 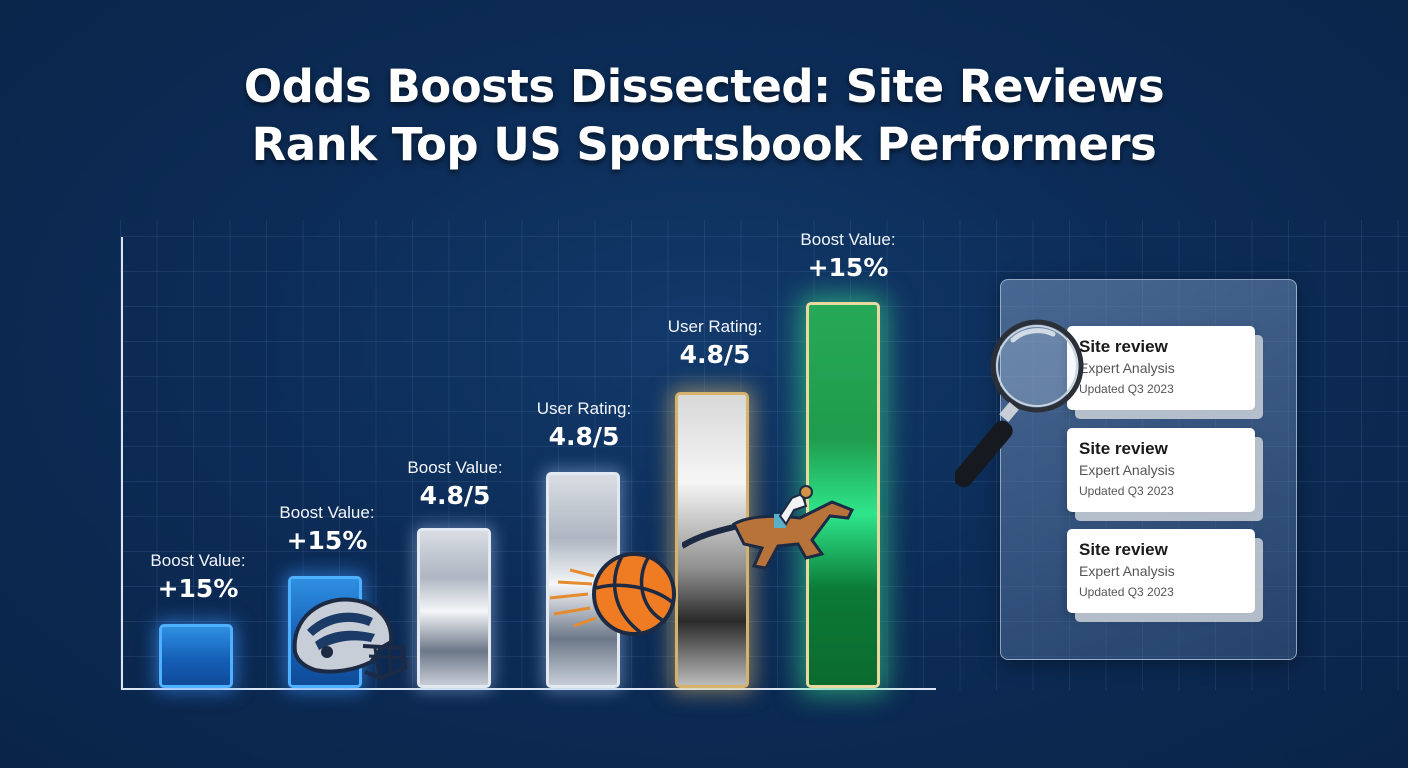 What do you see at coordinates (768, 527) in the screenshot?
I see `horse-racing-icon` at bounding box center [768, 527].